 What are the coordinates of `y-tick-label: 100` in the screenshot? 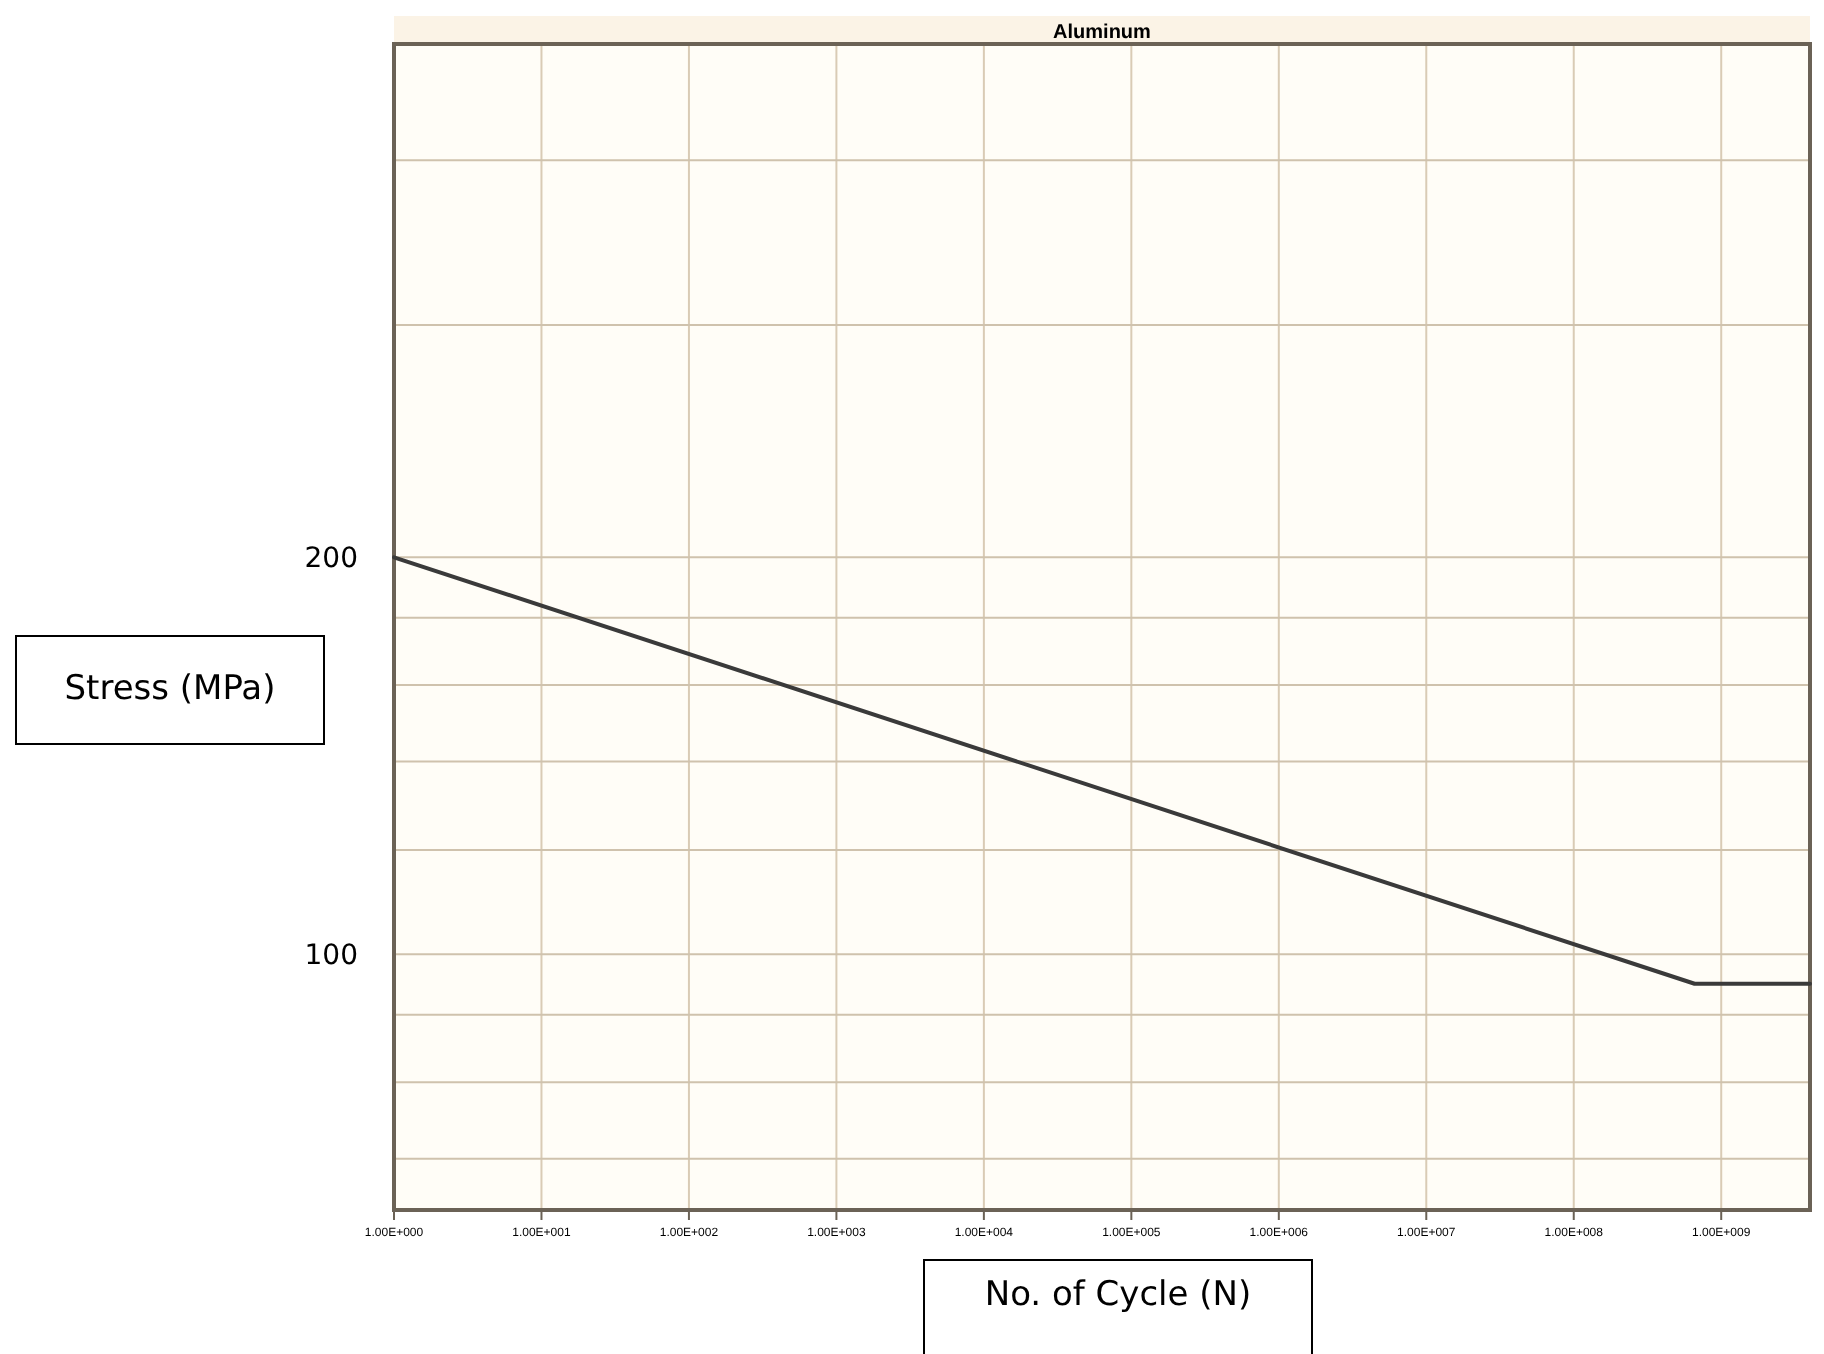 It's located at (331, 956).